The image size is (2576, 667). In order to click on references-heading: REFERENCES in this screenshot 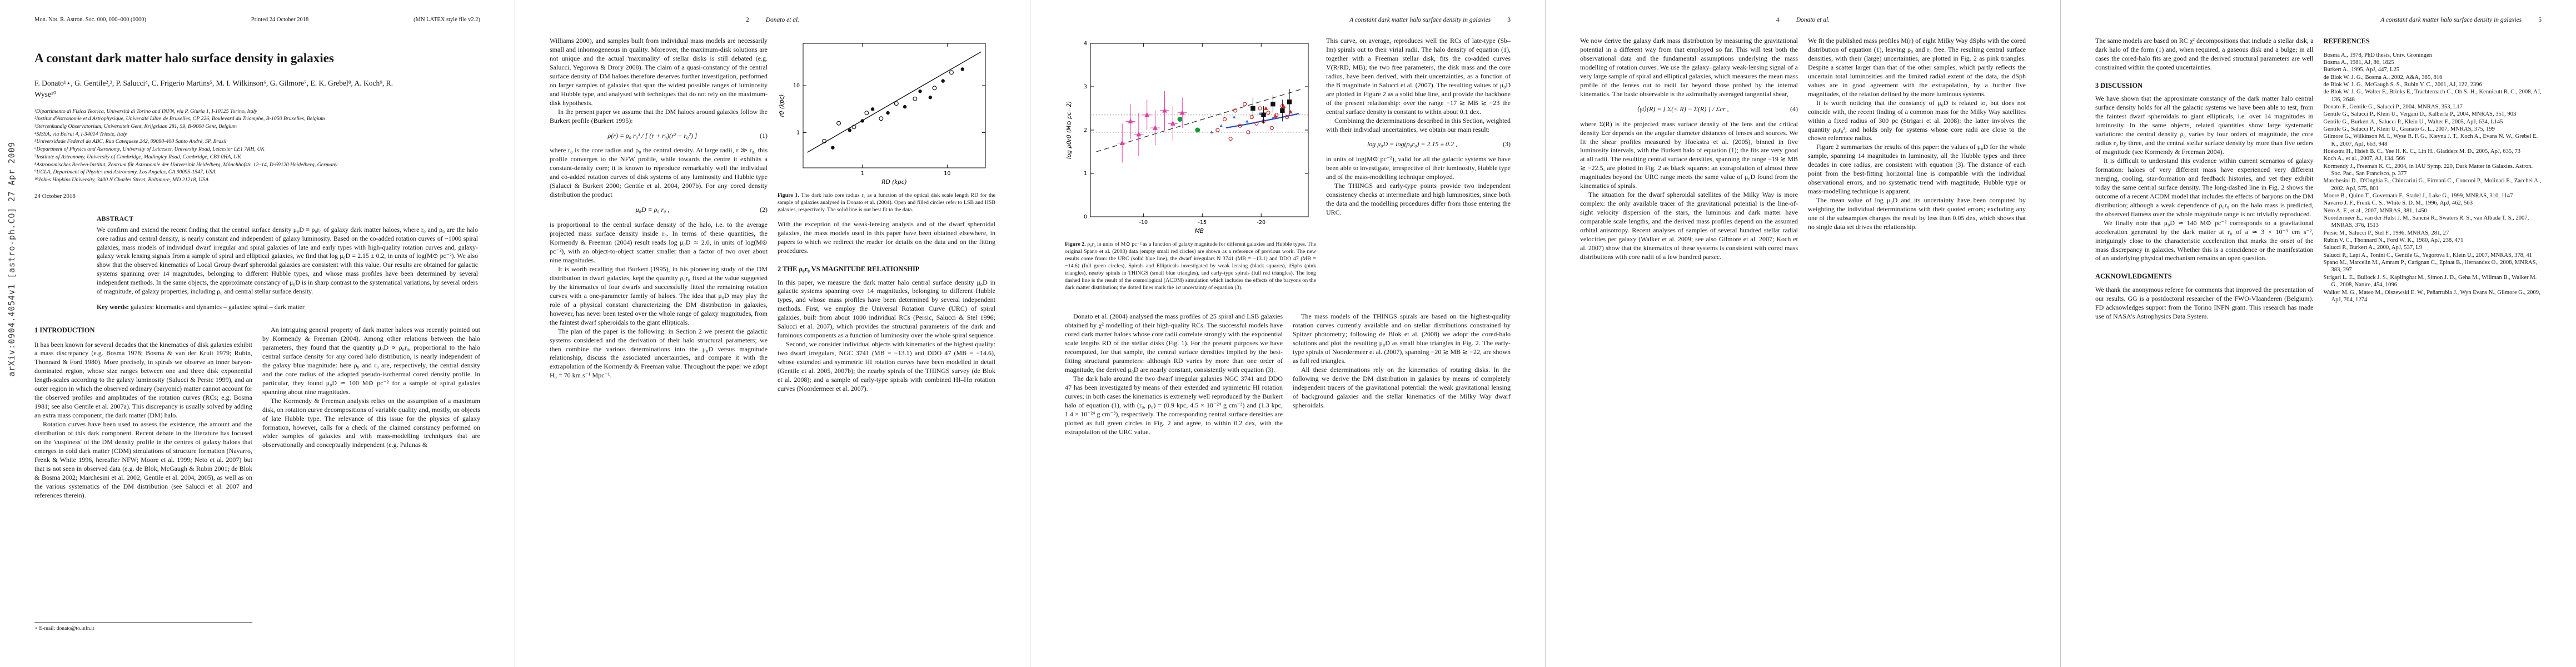, I will do `click(2346, 41)`.